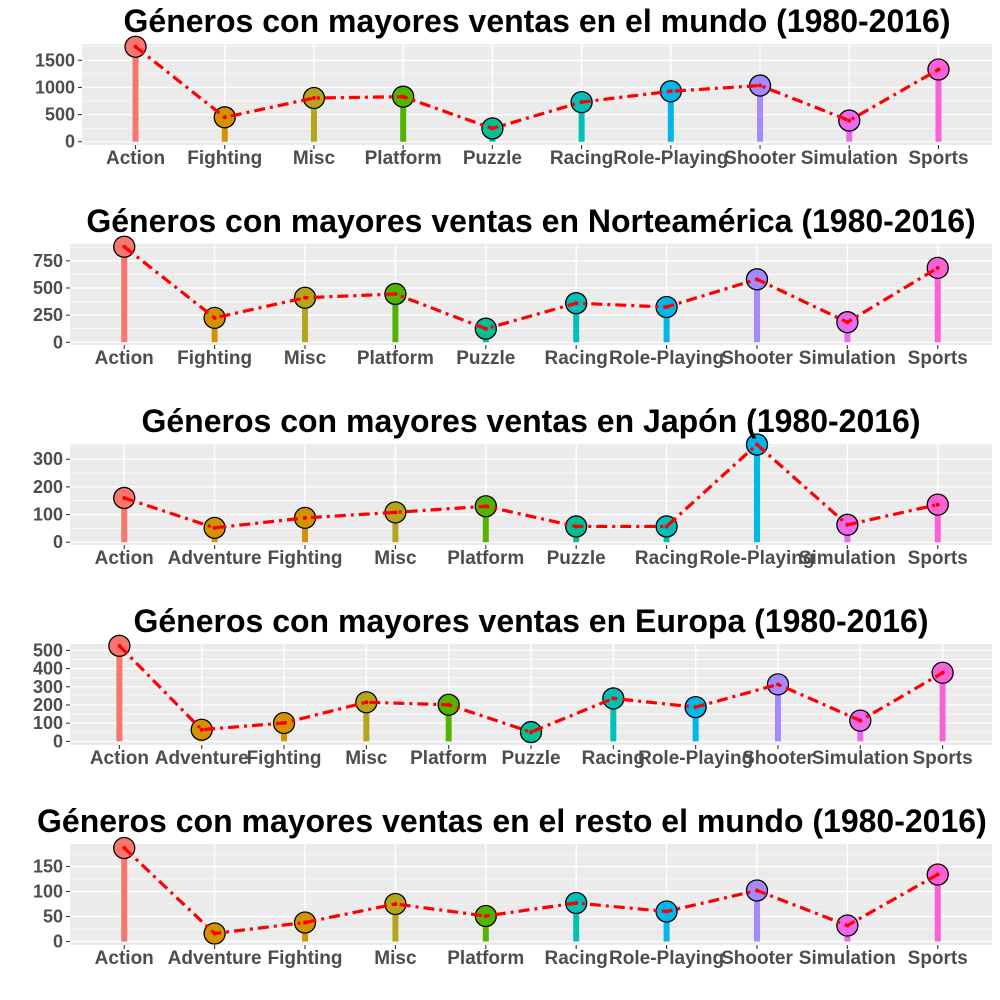 The height and width of the screenshot is (1000, 1000). What do you see at coordinates (537, 94) in the screenshot?
I see `plot-background` at bounding box center [537, 94].